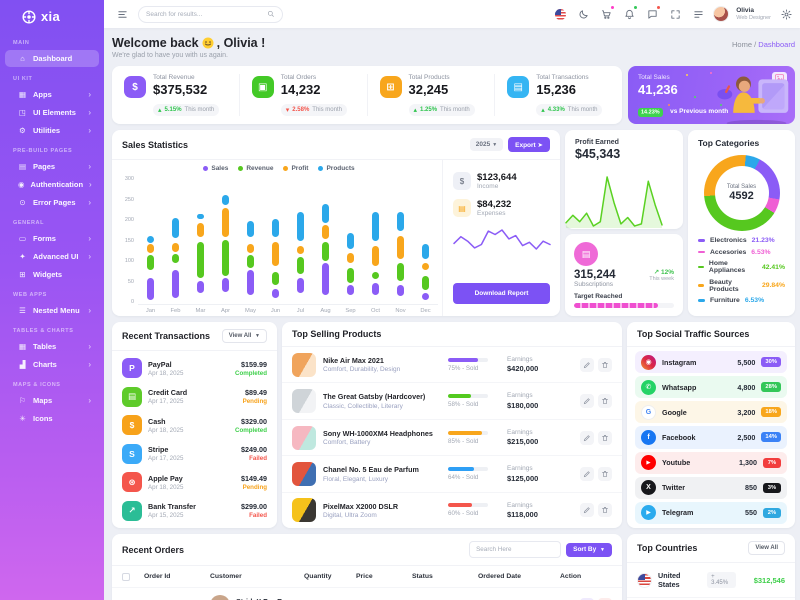 This screenshot has height=600, width=800. What do you see at coordinates (711, 580) in the screenshot?
I see `country-row-united-states: United States + 3.45% $312,546` at bounding box center [711, 580].